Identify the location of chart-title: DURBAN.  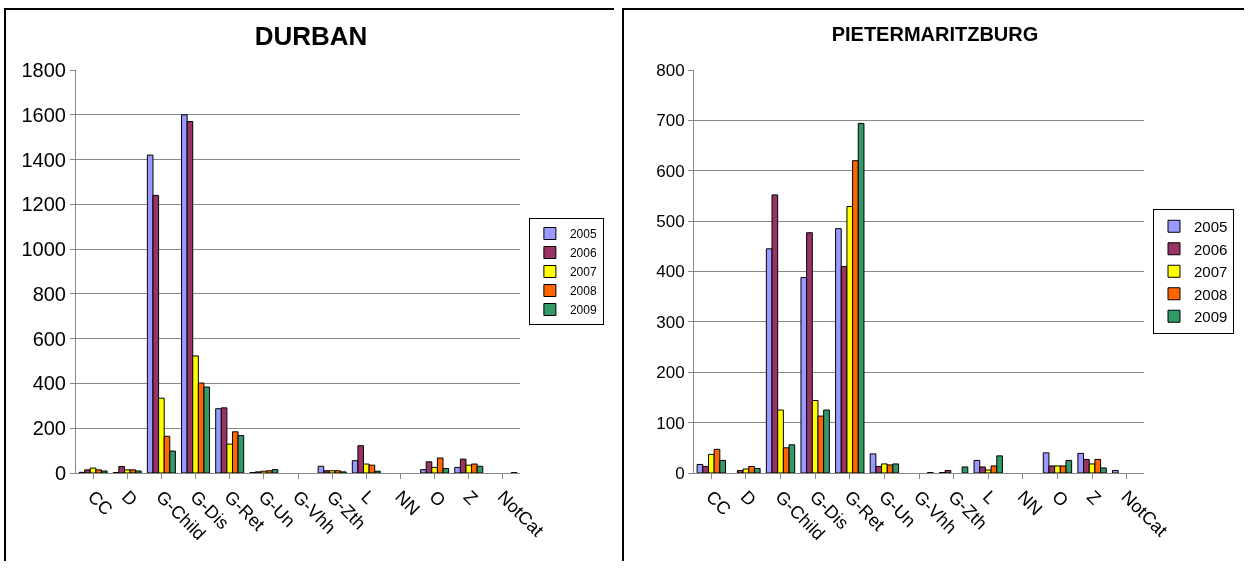
(311, 35).